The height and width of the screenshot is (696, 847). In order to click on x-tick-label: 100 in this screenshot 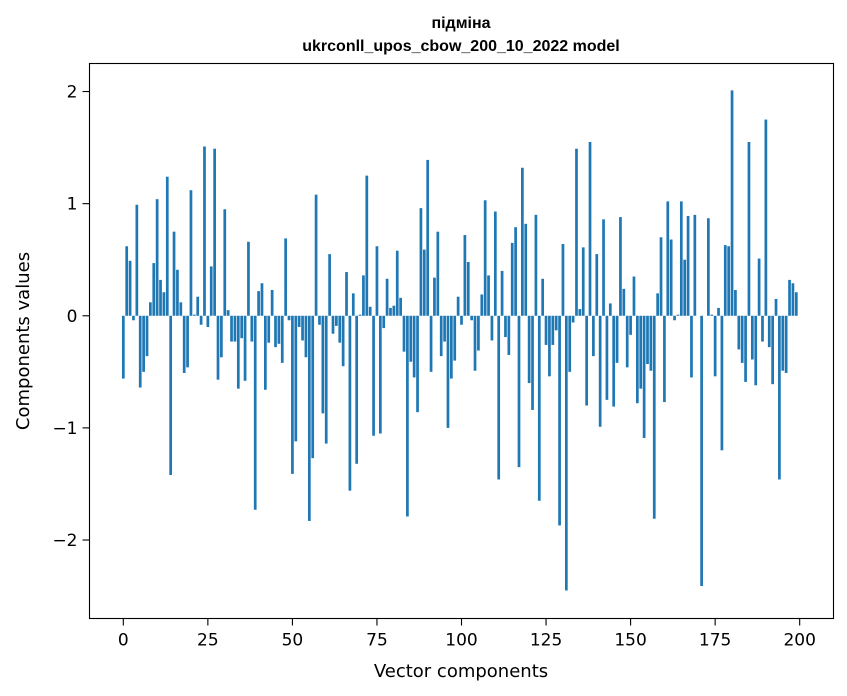, I will do `click(461, 641)`.